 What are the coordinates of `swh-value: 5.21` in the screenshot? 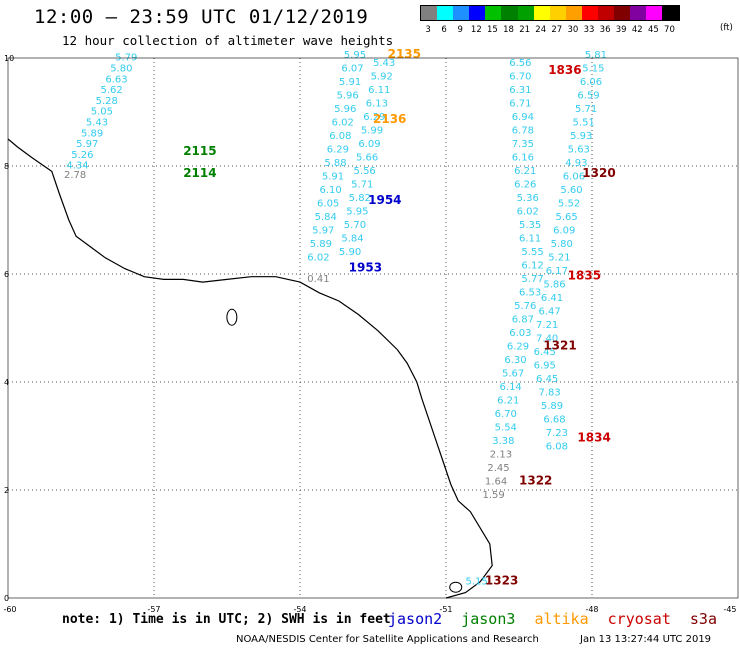 It's located at (559, 258).